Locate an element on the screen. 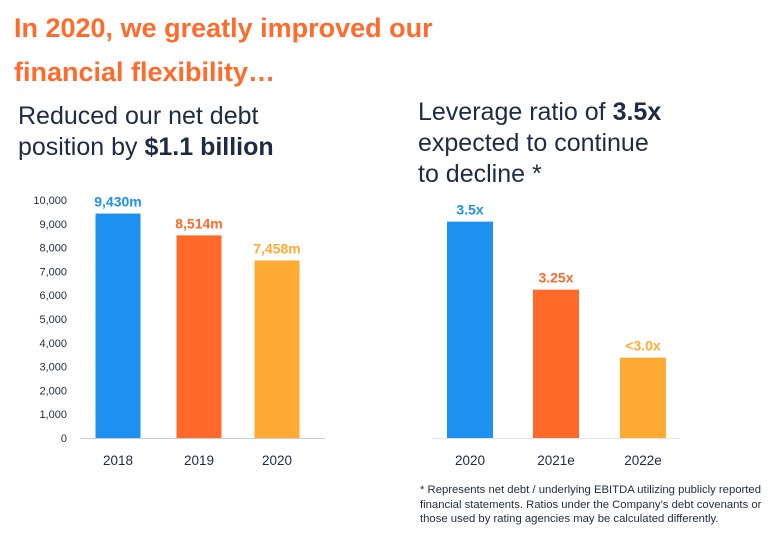 This screenshot has width=773, height=546. net-debt-ytick-label: 8,000 is located at coordinates (53, 249).